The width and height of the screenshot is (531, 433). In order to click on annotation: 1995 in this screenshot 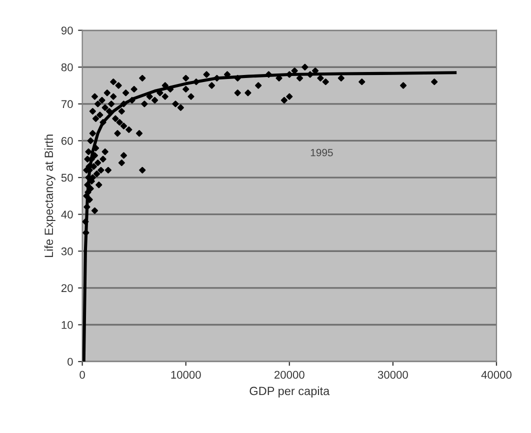, I will do `click(321, 152)`.